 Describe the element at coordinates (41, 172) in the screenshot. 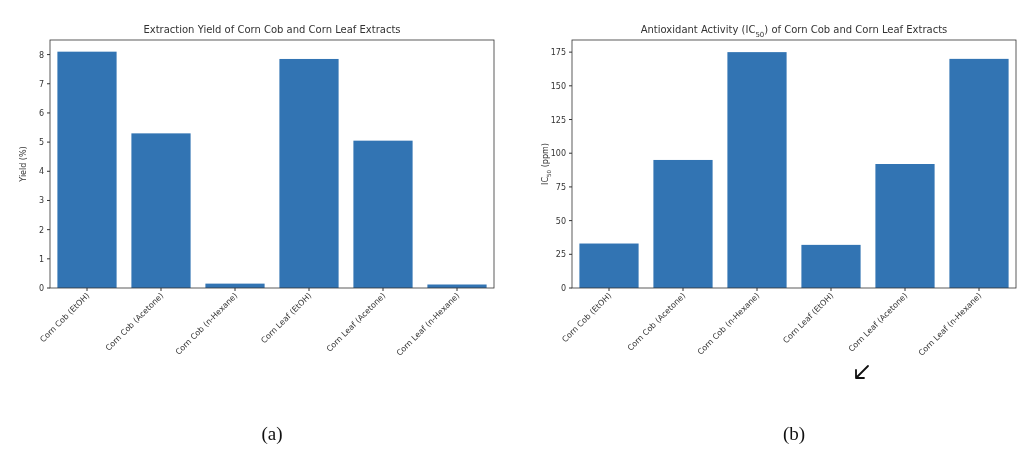

I see `y-tick-label: 4` at that location.